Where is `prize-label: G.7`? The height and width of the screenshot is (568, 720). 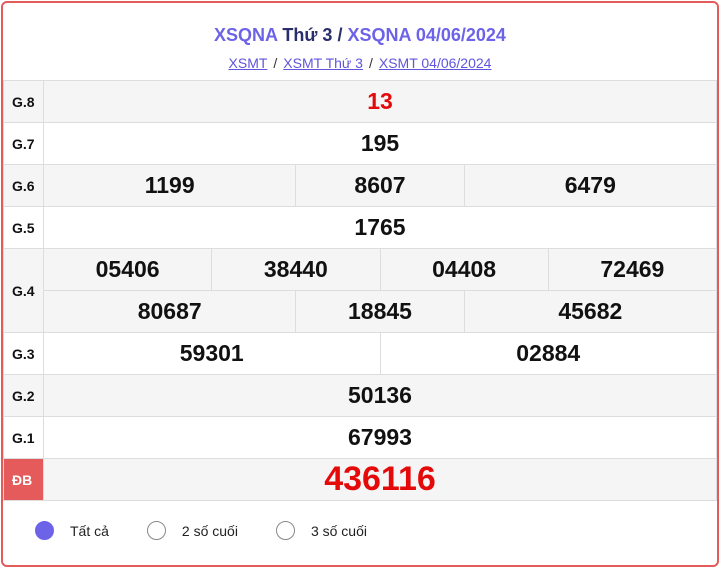
prize-label: G.7 is located at coordinates (23, 143).